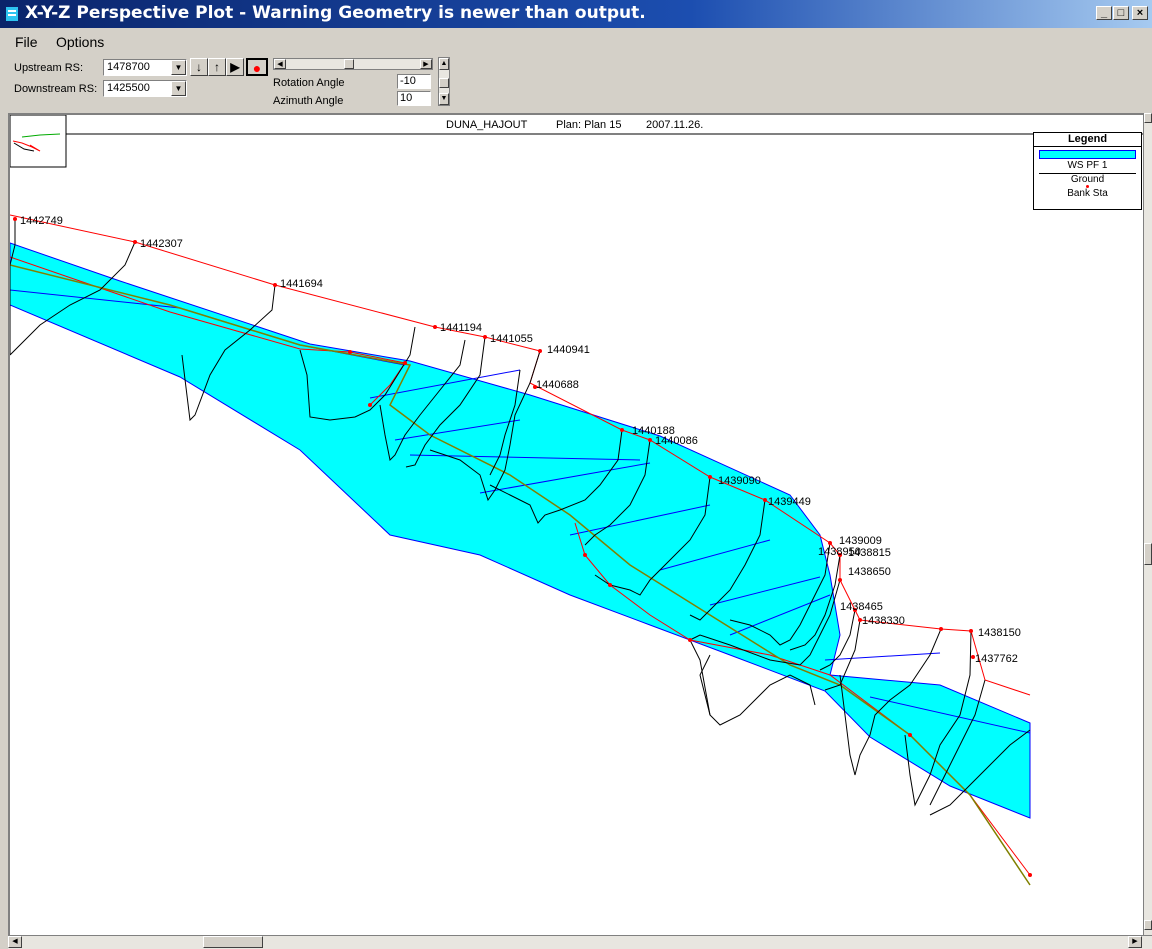 The height and width of the screenshot is (949, 1152). Describe the element at coordinates (414, 81) in the screenshot. I see `rotation-input: -10` at that location.